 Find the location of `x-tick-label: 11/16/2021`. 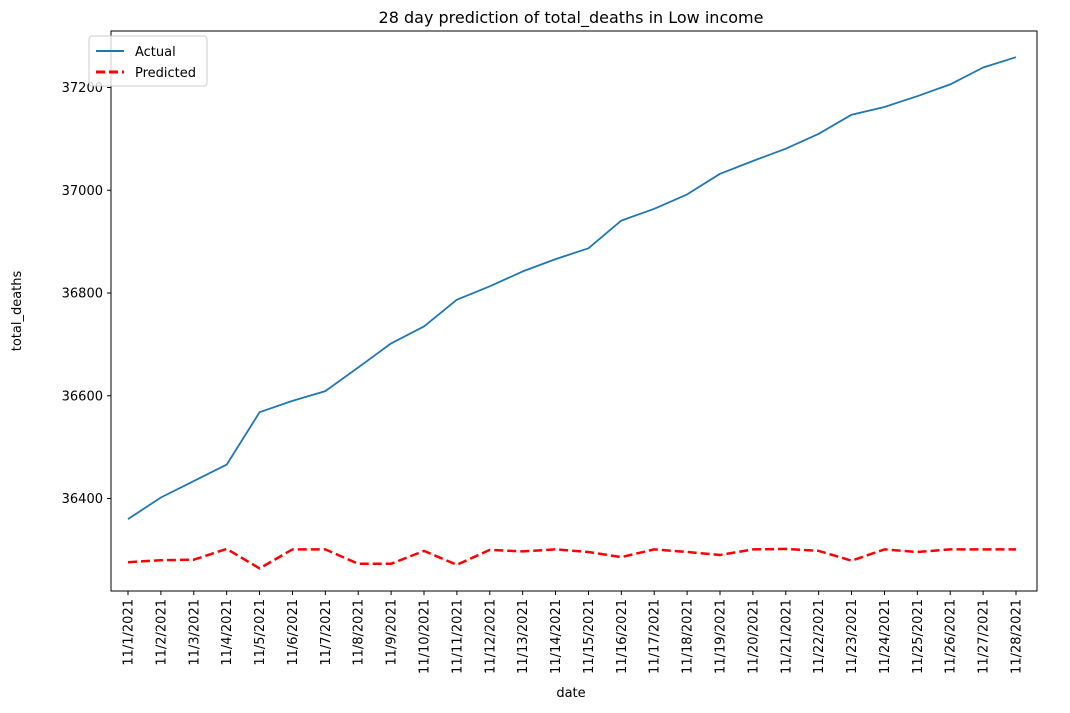

x-tick-label: 11/16/2021 is located at coordinates (622, 636).